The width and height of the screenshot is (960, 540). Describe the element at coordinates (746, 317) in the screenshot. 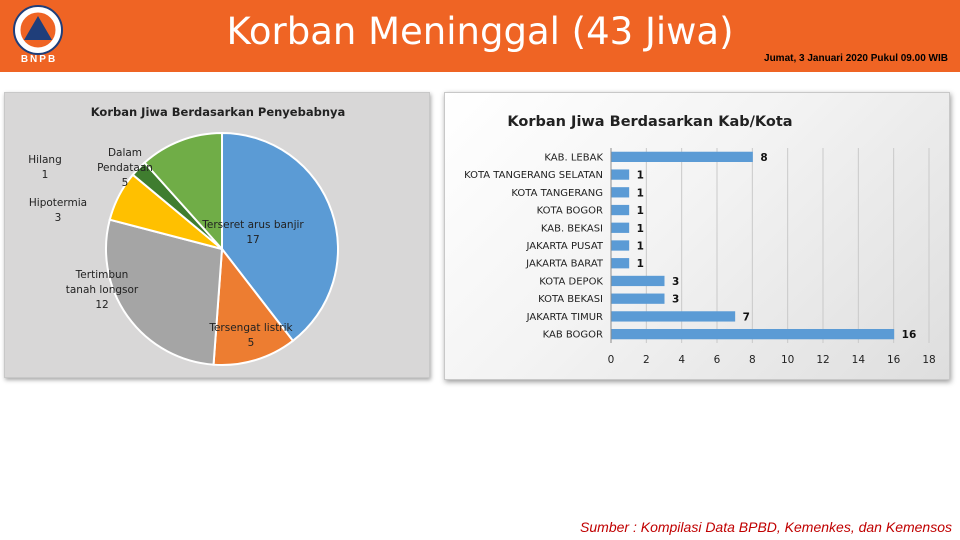

I see `bar-value-label: 7` at that location.